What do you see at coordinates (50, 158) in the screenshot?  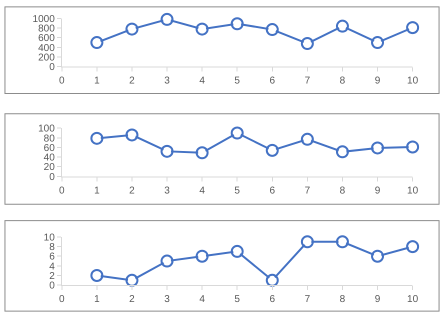 I see `y-tick-label: 40` at bounding box center [50, 158].